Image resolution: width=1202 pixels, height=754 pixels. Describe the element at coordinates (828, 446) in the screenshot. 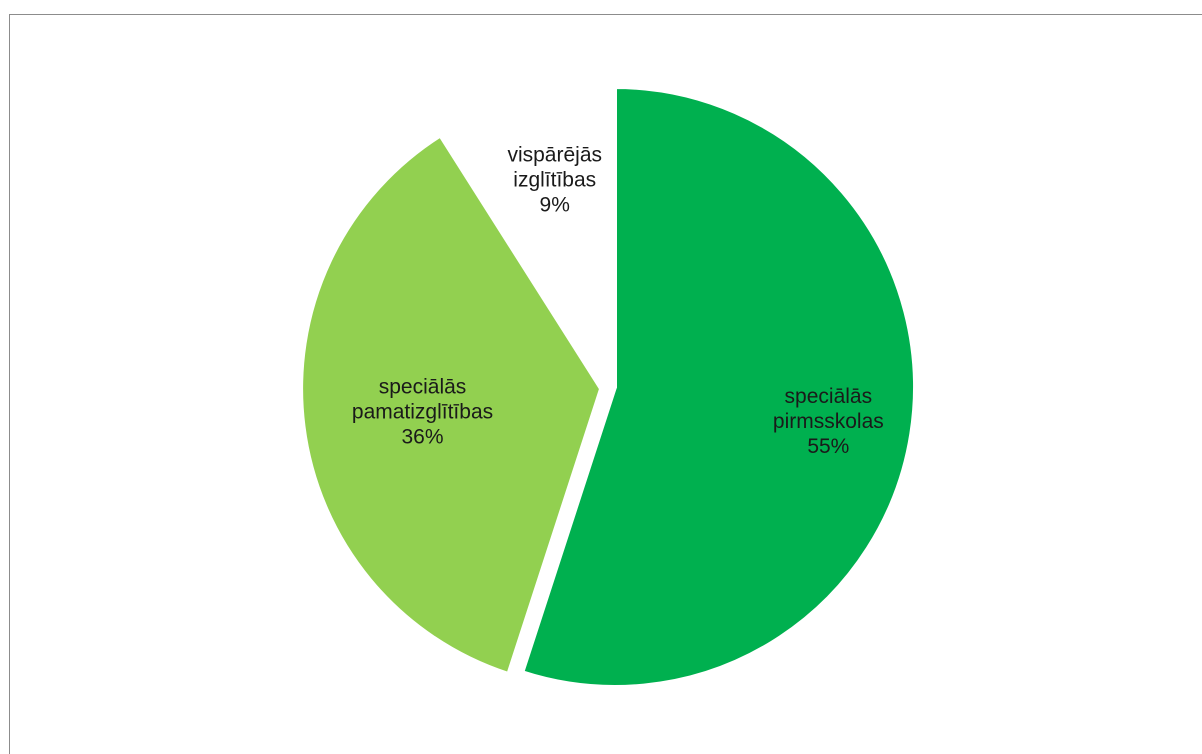

I see `slice-value-label: 55%` at that location.